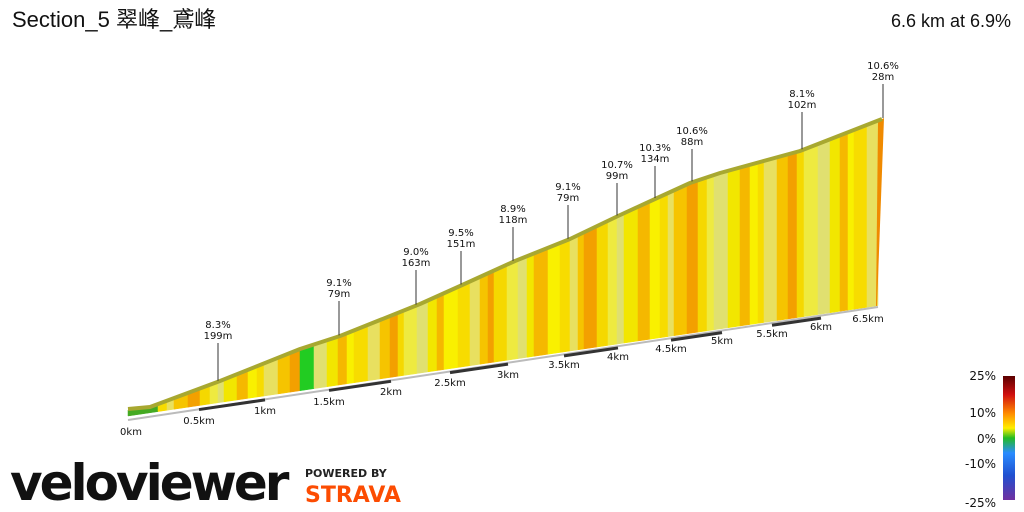 This screenshot has width=1024, height=512. What do you see at coordinates (618, 357) in the screenshot?
I see `distance-label: 4km` at bounding box center [618, 357].